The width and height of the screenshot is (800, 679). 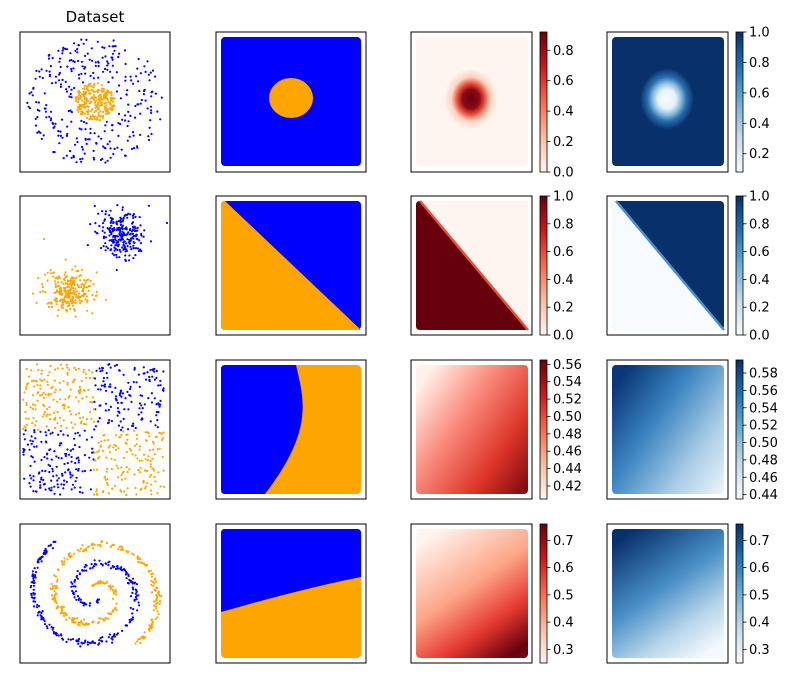 I want to click on r1-reds-colorbar-bar, so click(x=543, y=102).